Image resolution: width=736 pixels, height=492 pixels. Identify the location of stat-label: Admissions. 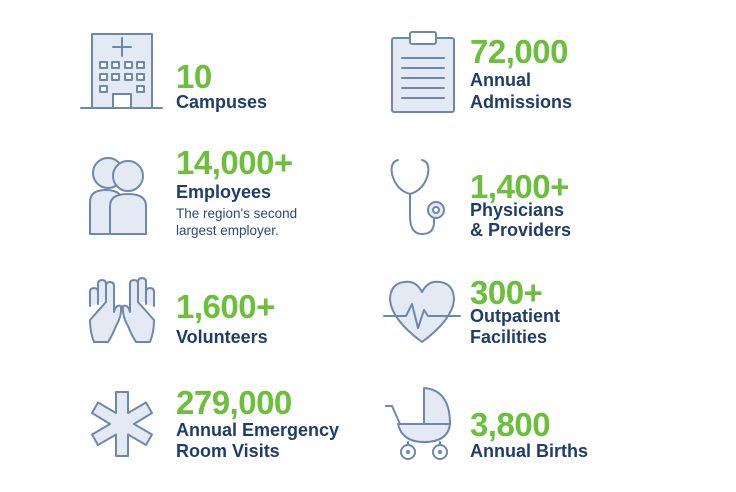
(521, 102).